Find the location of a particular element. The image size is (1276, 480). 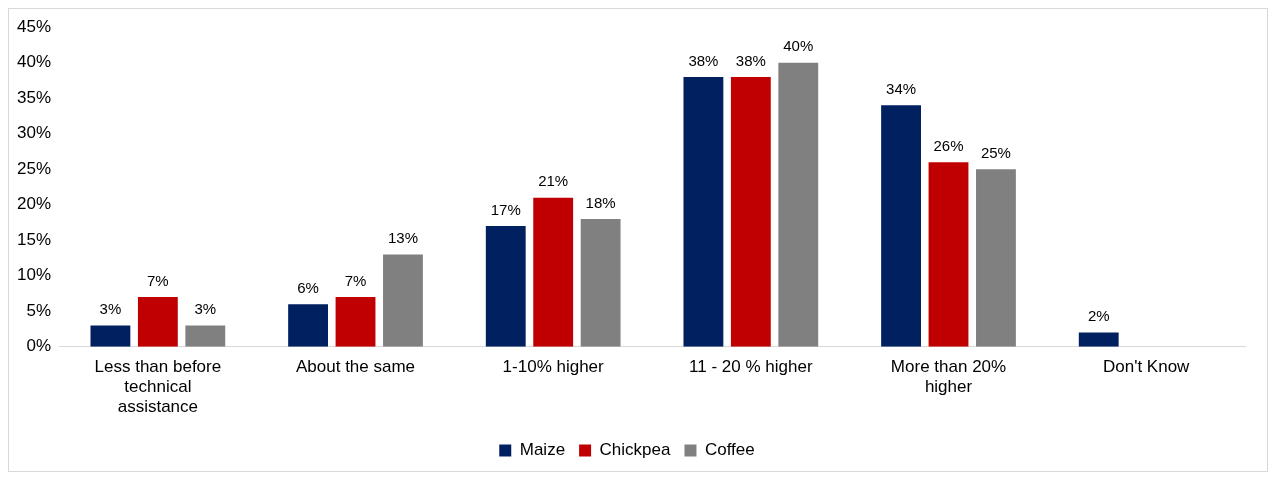

x-tick-label: More than 20% higher is located at coordinates (948, 376).